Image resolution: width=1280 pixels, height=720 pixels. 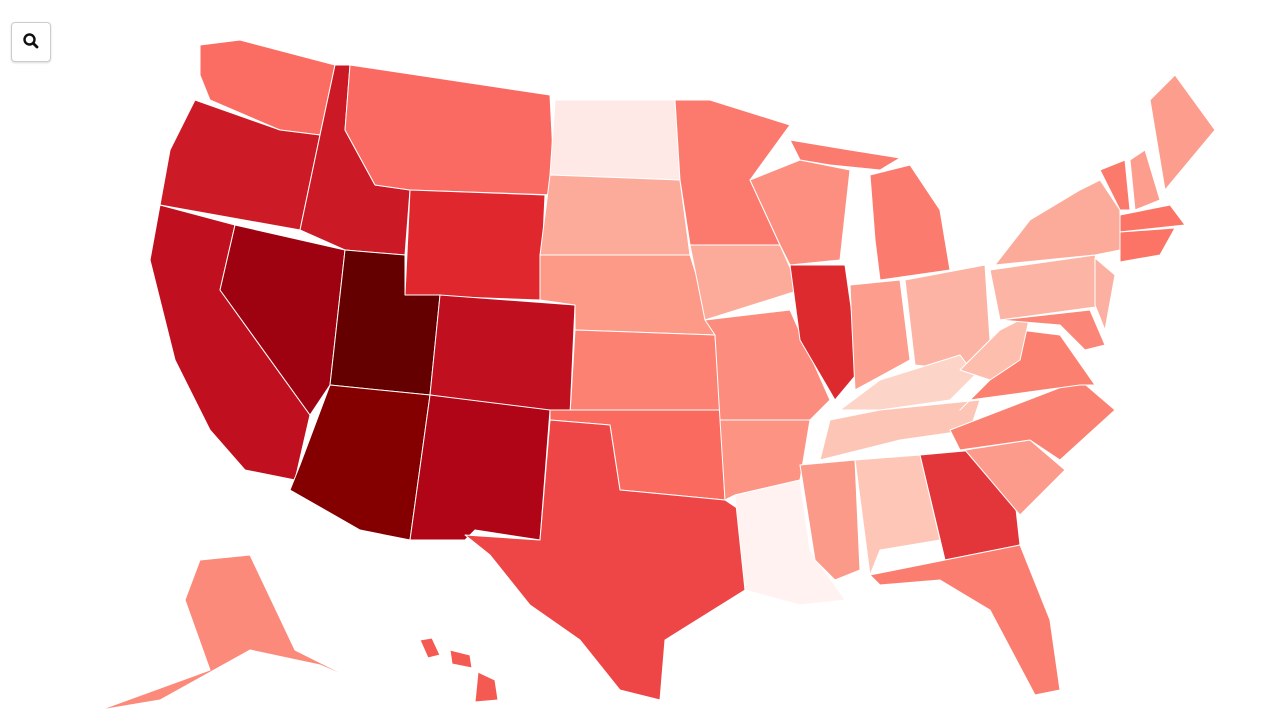 I want to click on search-button, so click(x=31, y=42).